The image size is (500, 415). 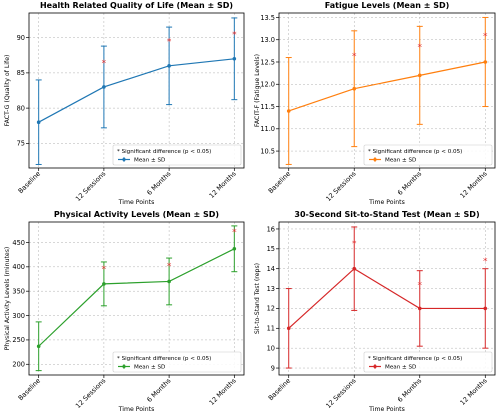 What do you see at coordinates (18, 365) in the screenshot?
I see `y-tick-label: 200` at bounding box center [18, 365].